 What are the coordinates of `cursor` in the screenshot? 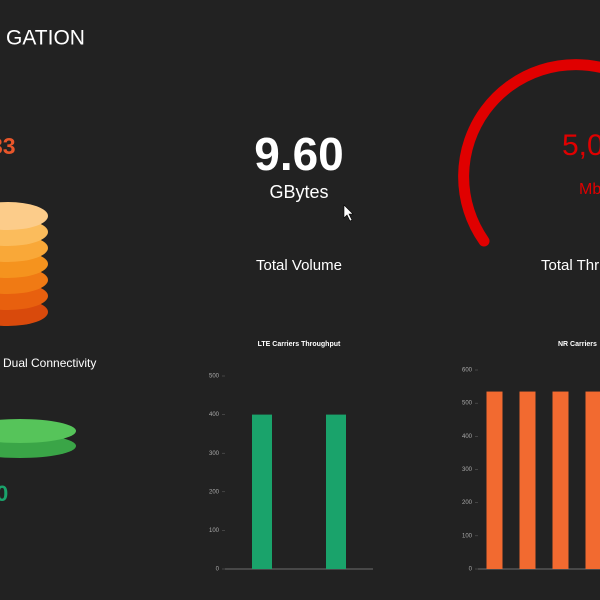 It's located at (348, 213).